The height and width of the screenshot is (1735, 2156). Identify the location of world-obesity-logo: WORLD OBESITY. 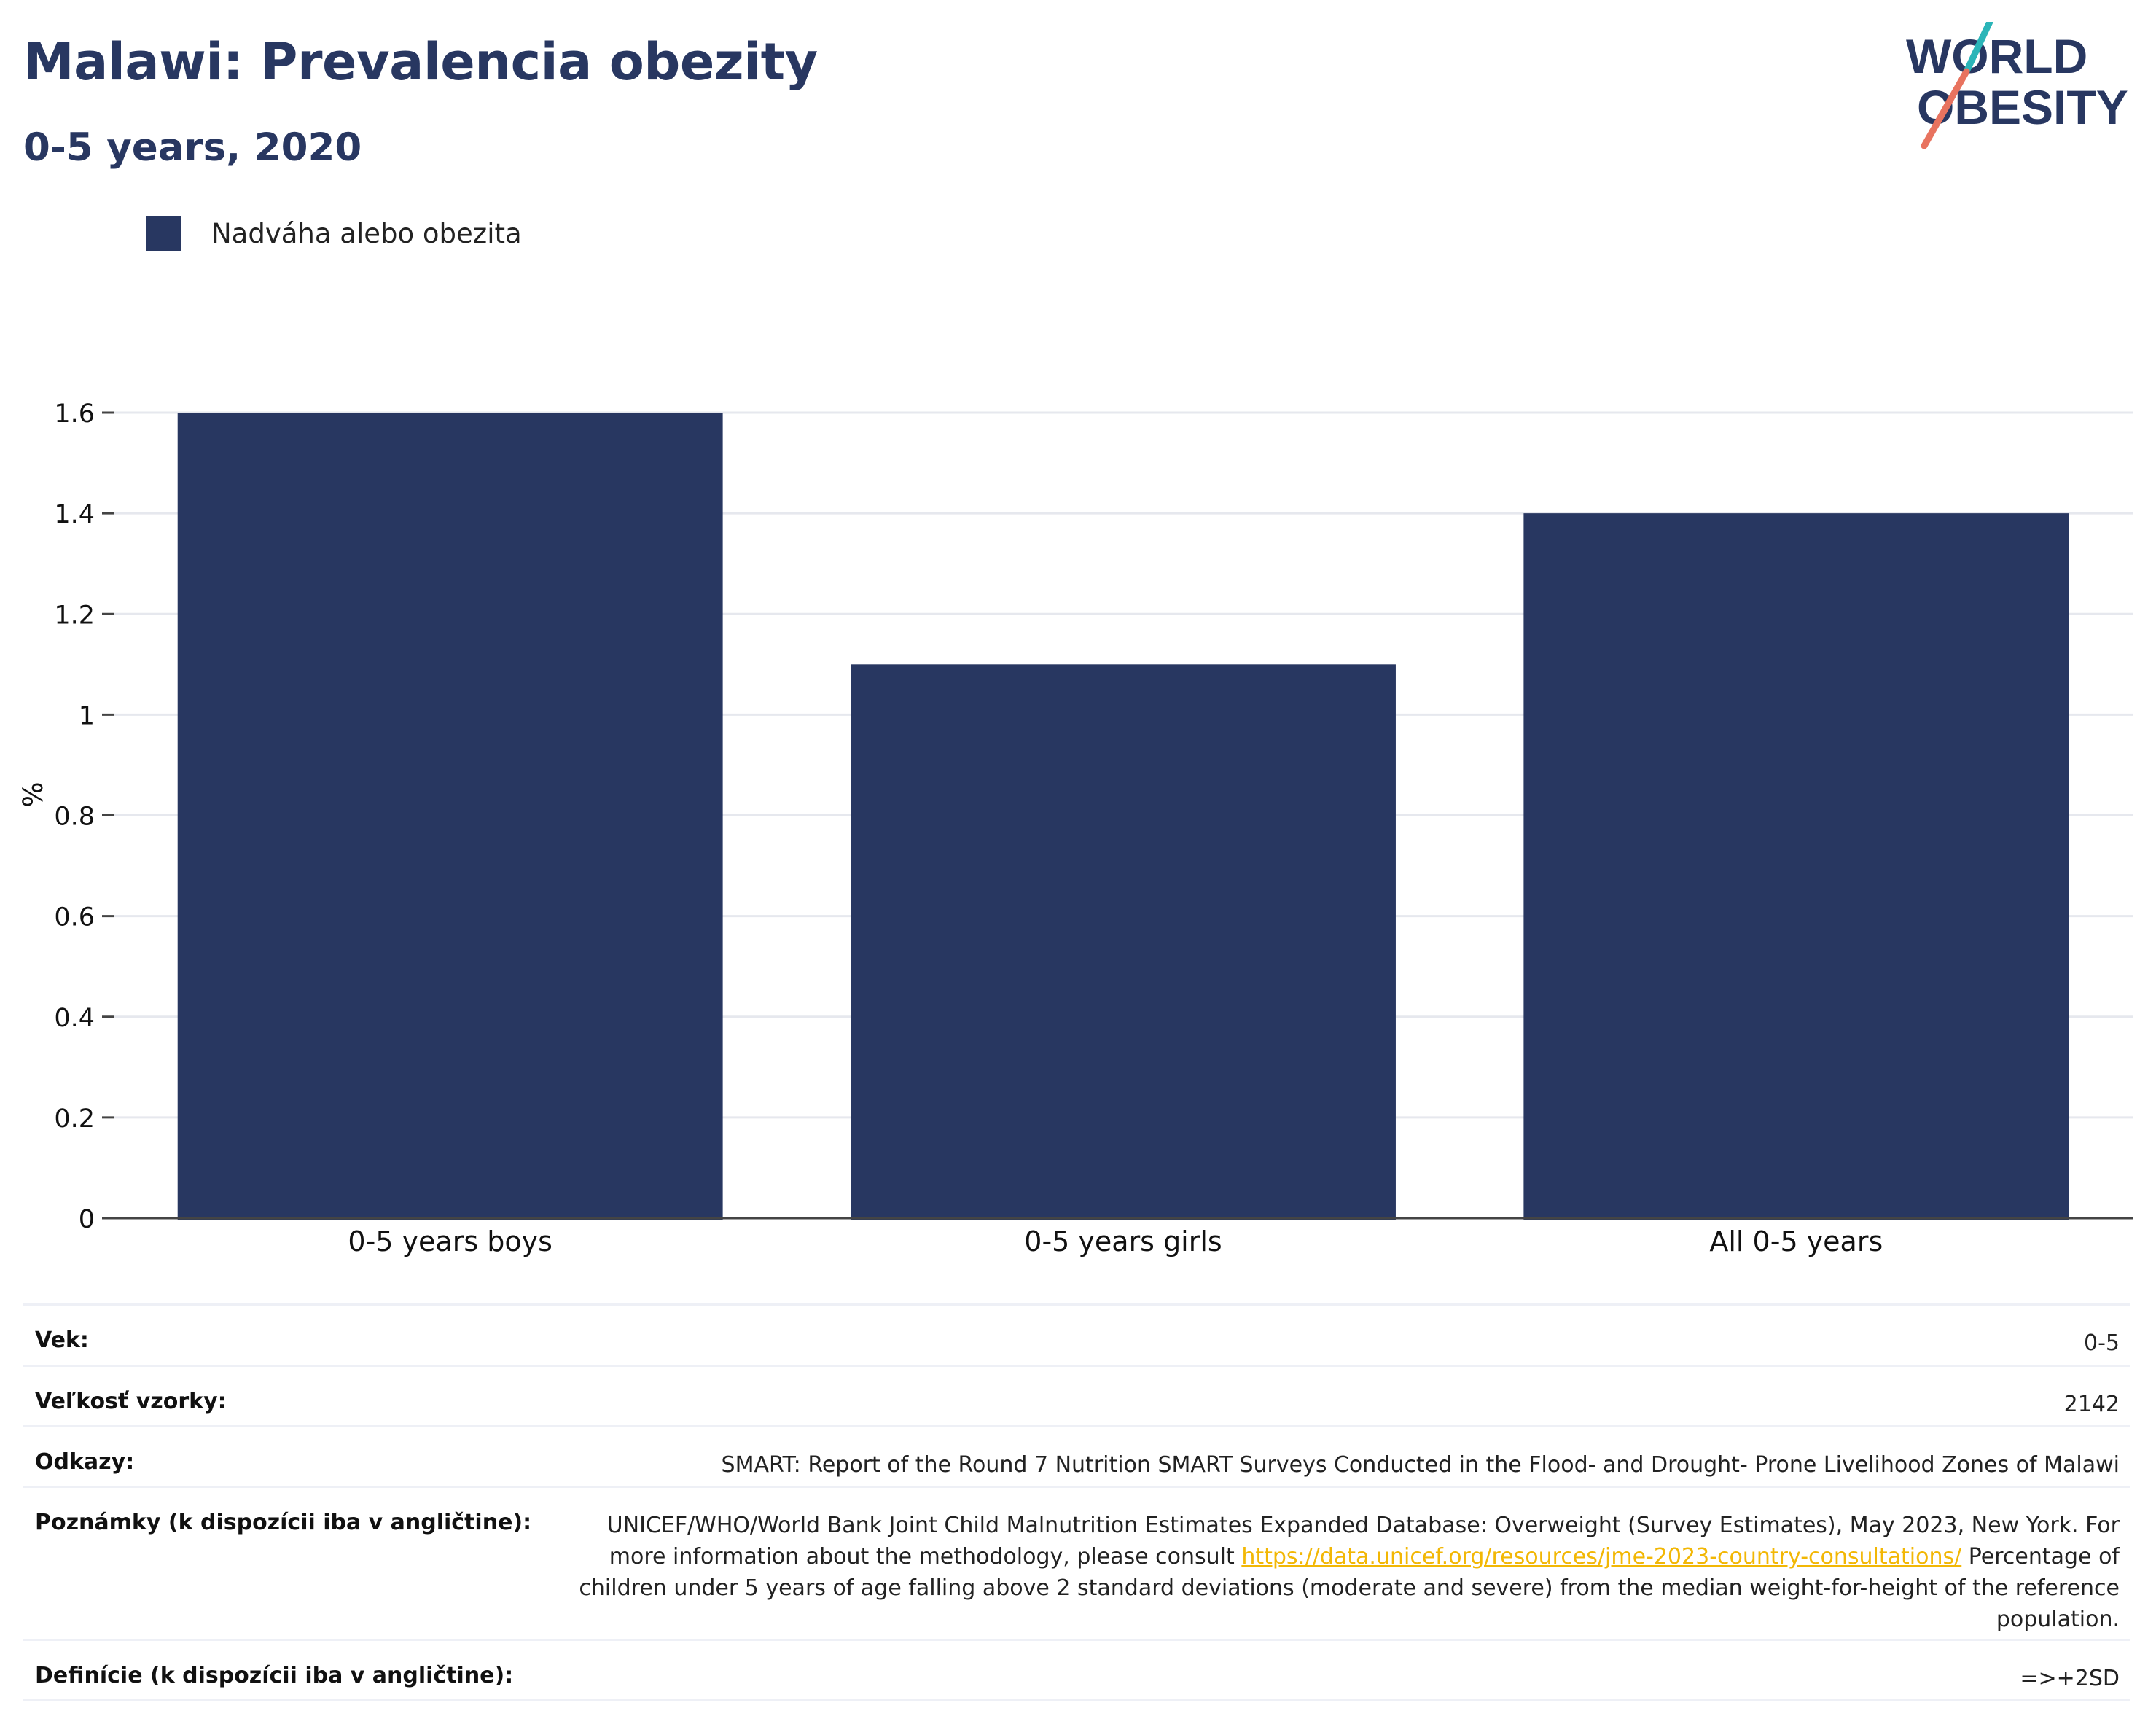
(2017, 85).